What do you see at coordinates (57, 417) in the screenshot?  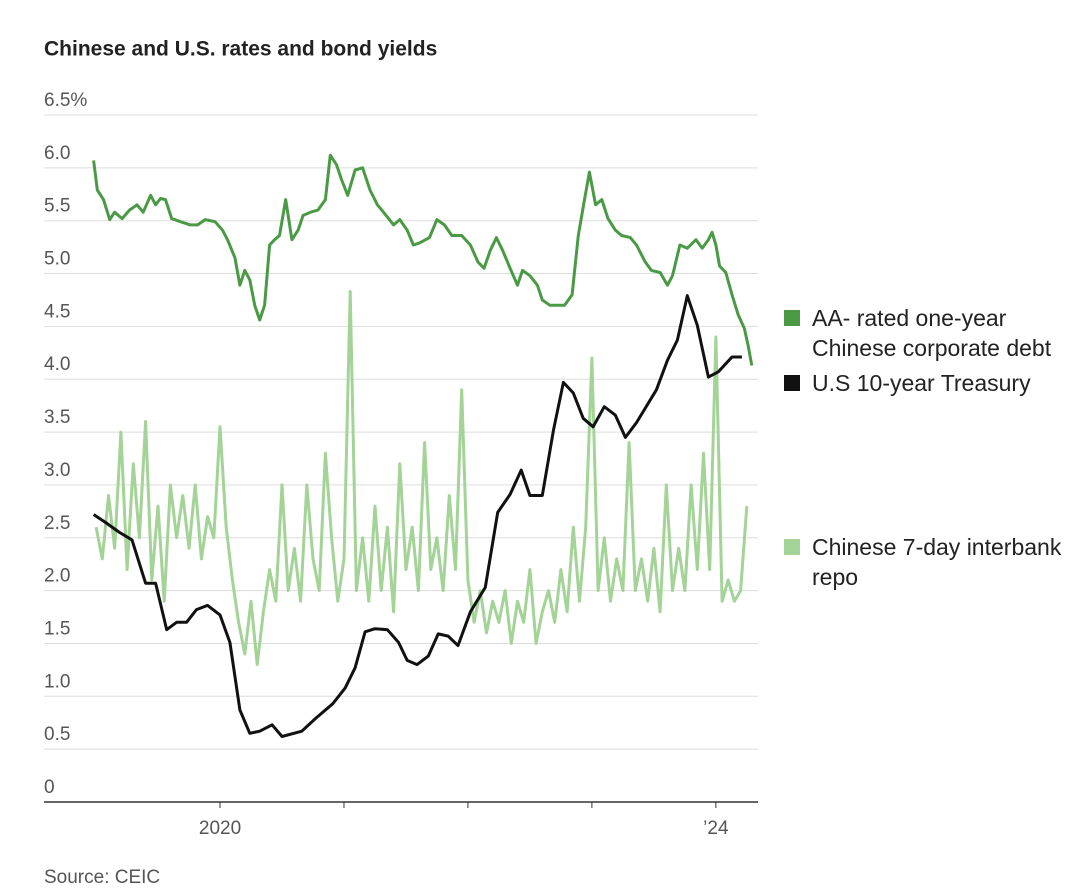 I see `y-tick-label: 3.5` at bounding box center [57, 417].